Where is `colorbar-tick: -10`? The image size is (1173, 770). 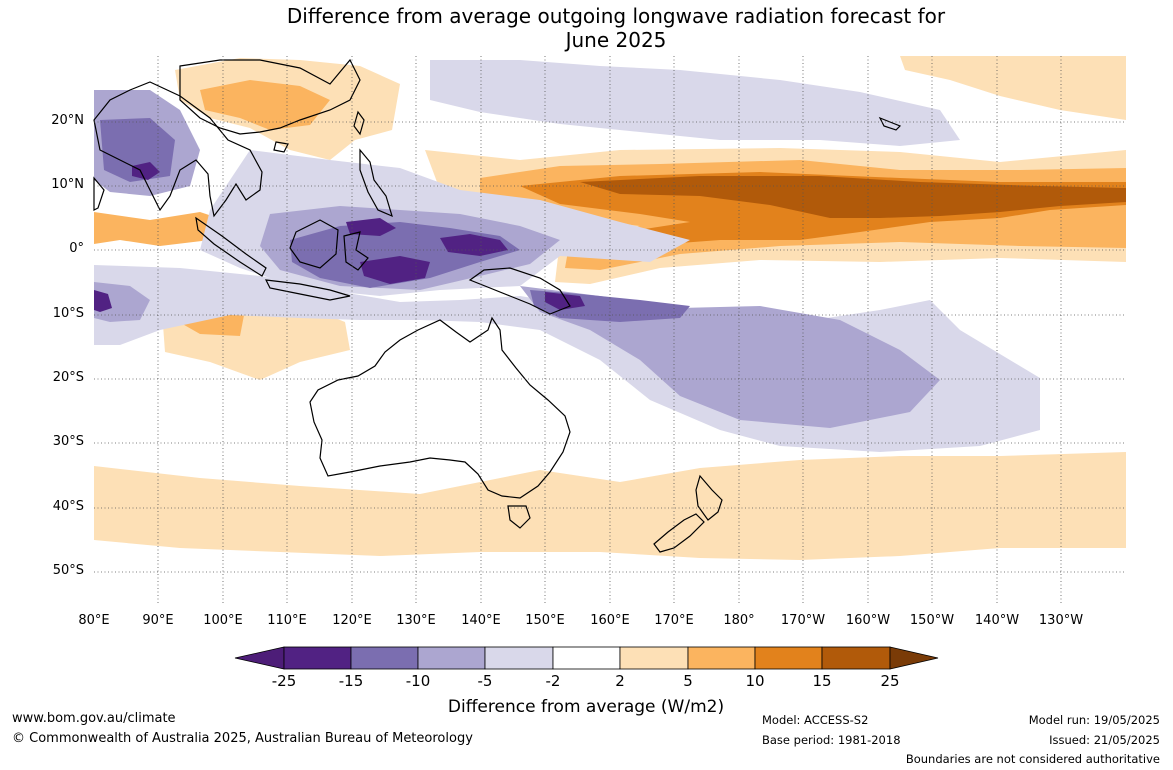
colorbar-tick: -10 is located at coordinates (418, 681).